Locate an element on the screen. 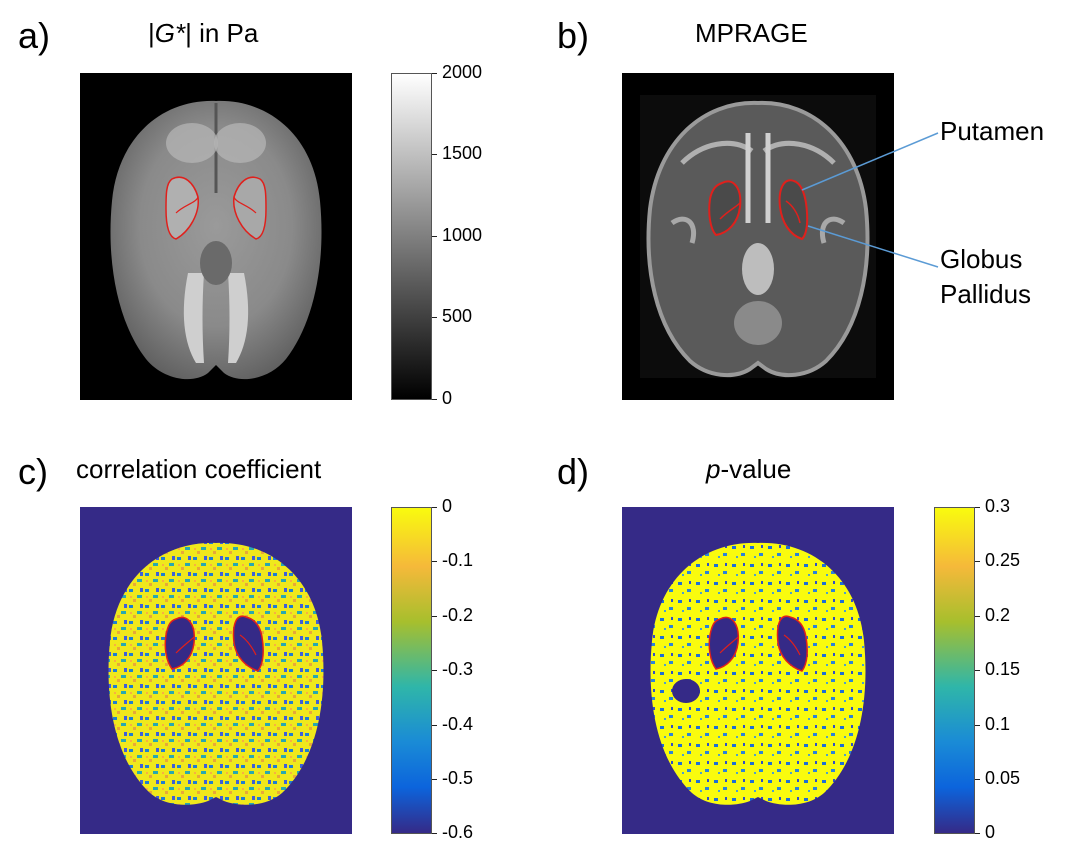 The image size is (1068, 858). colorbar-c-tick-label: -0.6 is located at coordinates (458, 832).